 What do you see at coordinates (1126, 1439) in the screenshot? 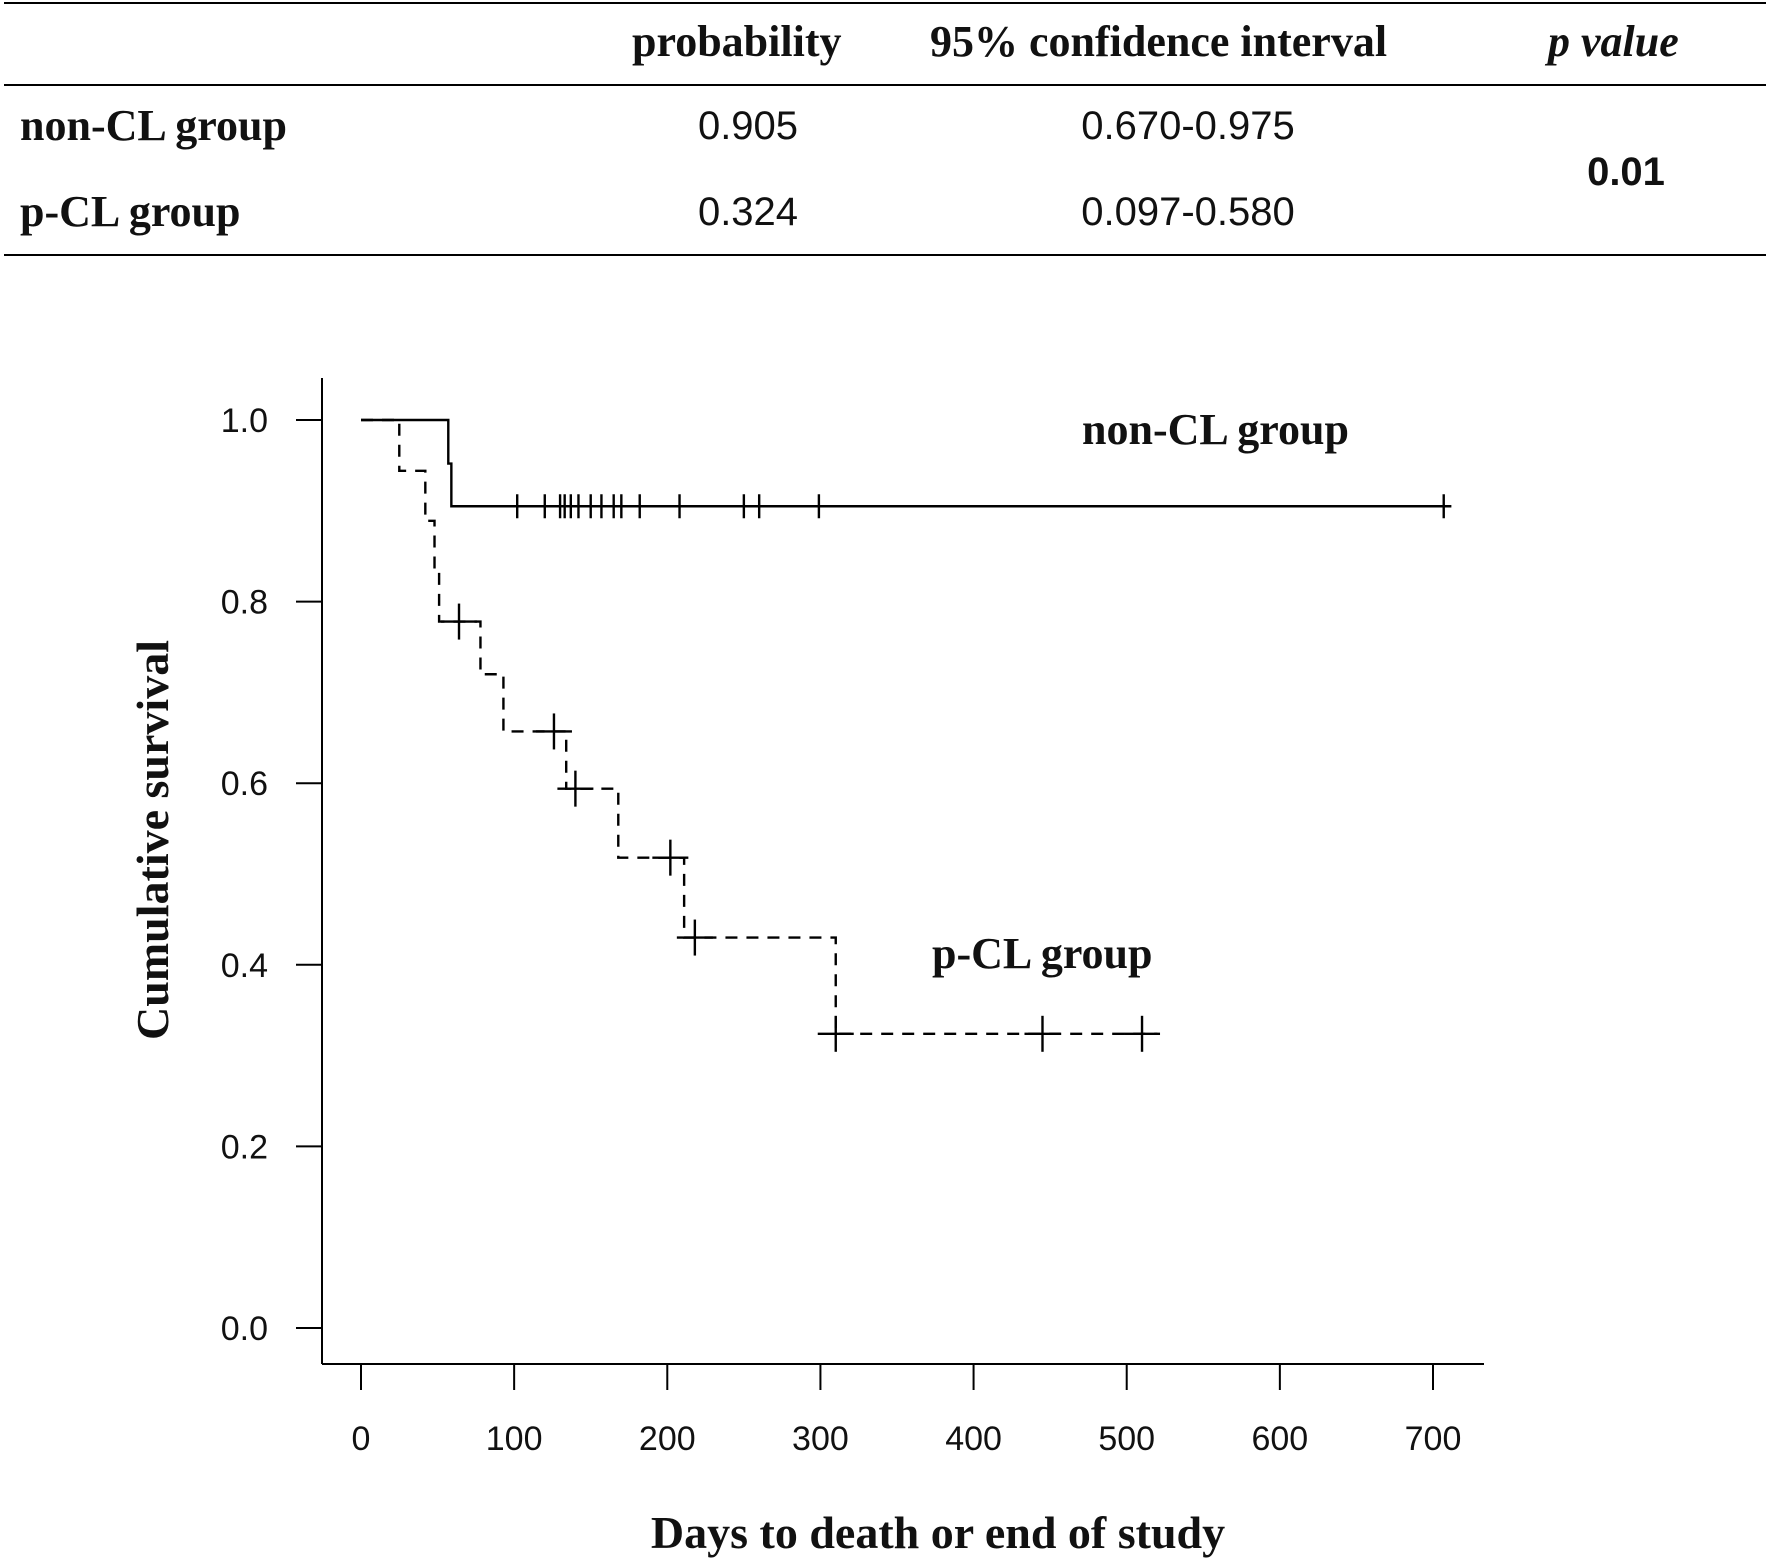
I see `x-tick-label: 500` at bounding box center [1126, 1439].